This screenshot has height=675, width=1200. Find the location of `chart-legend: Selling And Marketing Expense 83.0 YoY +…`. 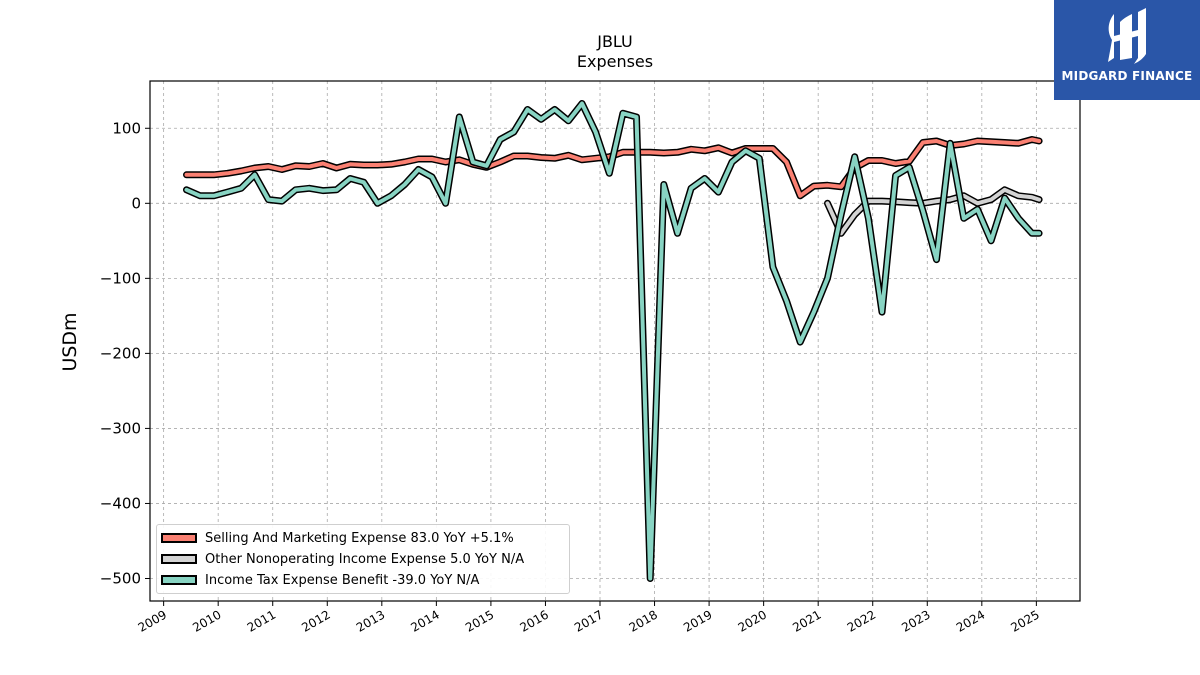

chart-legend: Selling And Marketing Expense 83.0 YoY +… is located at coordinates (363, 559).